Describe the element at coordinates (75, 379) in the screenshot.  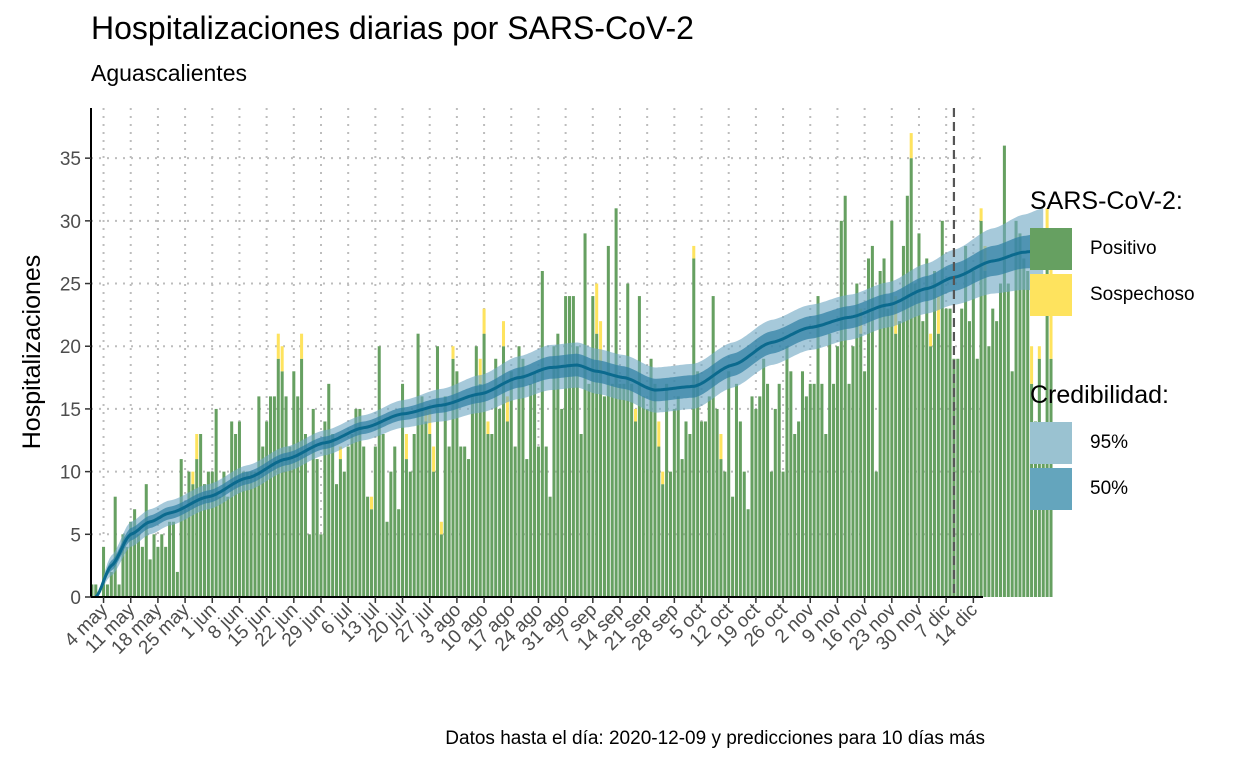
I see `y-axis-ticks: 0 5 10 15 20 25 30 35` at that location.